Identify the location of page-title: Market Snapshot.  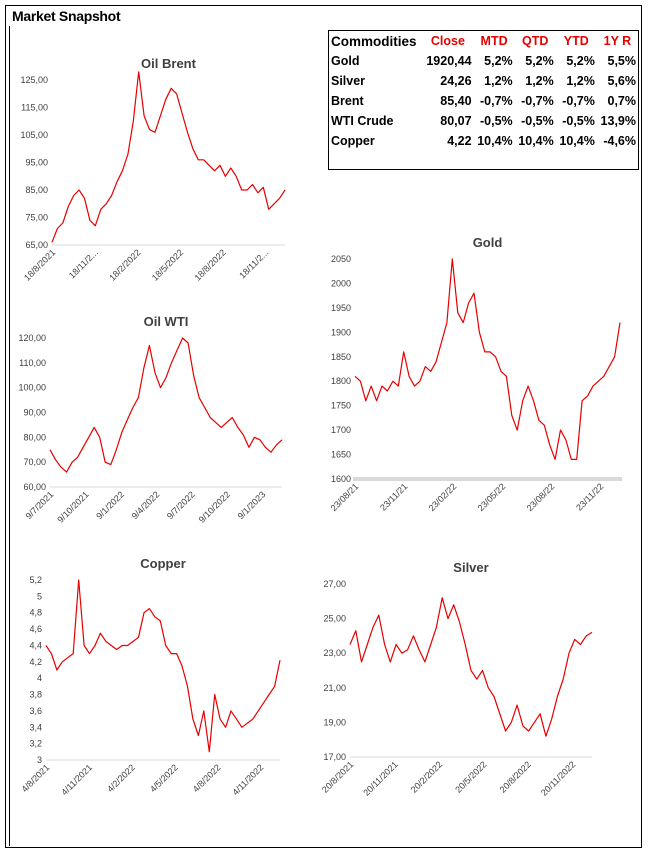
(66, 16).